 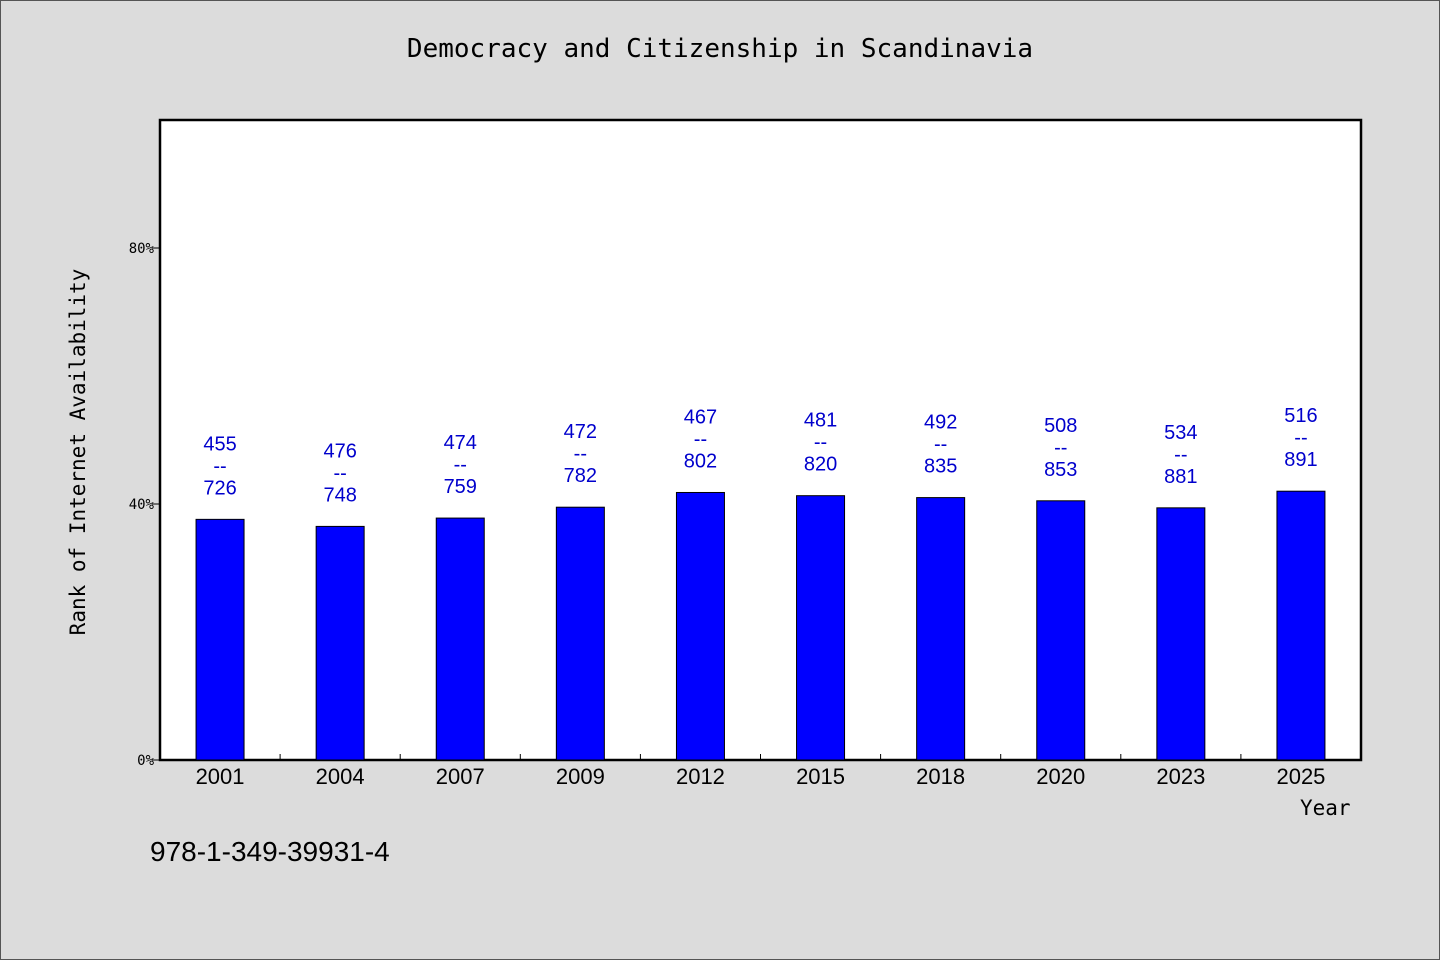 I want to click on bar-data-label: 534, so click(x=1180, y=433).